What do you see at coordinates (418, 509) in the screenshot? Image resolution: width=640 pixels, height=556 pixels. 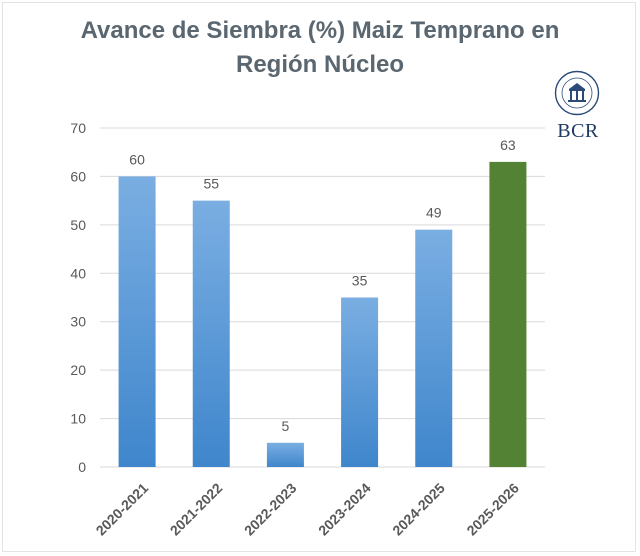 I see `x-tick-label: 2024-2025` at bounding box center [418, 509].